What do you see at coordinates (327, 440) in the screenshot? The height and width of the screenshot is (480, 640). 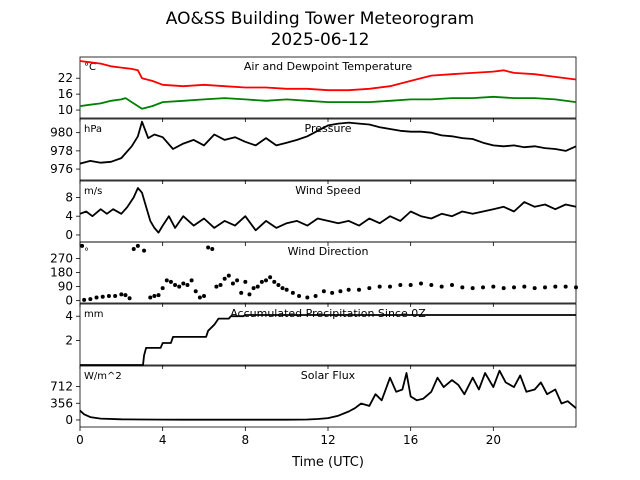 I see `x-tick-label: 12` at bounding box center [327, 440].